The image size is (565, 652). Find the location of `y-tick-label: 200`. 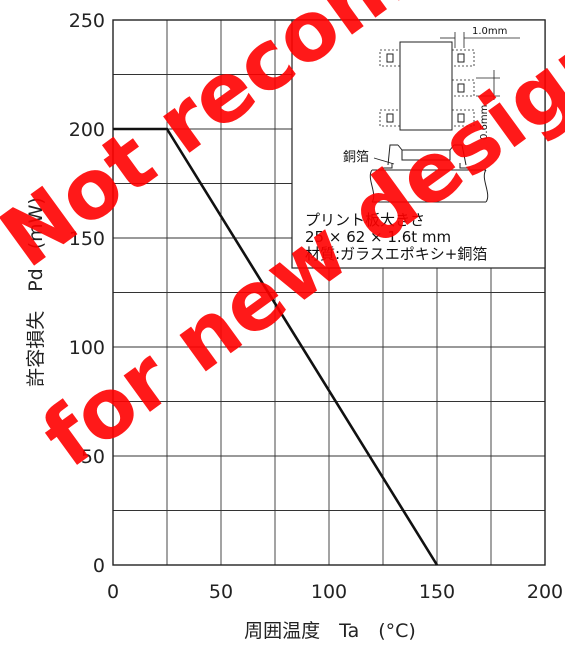

y-tick-label: 200 is located at coordinates (87, 130).